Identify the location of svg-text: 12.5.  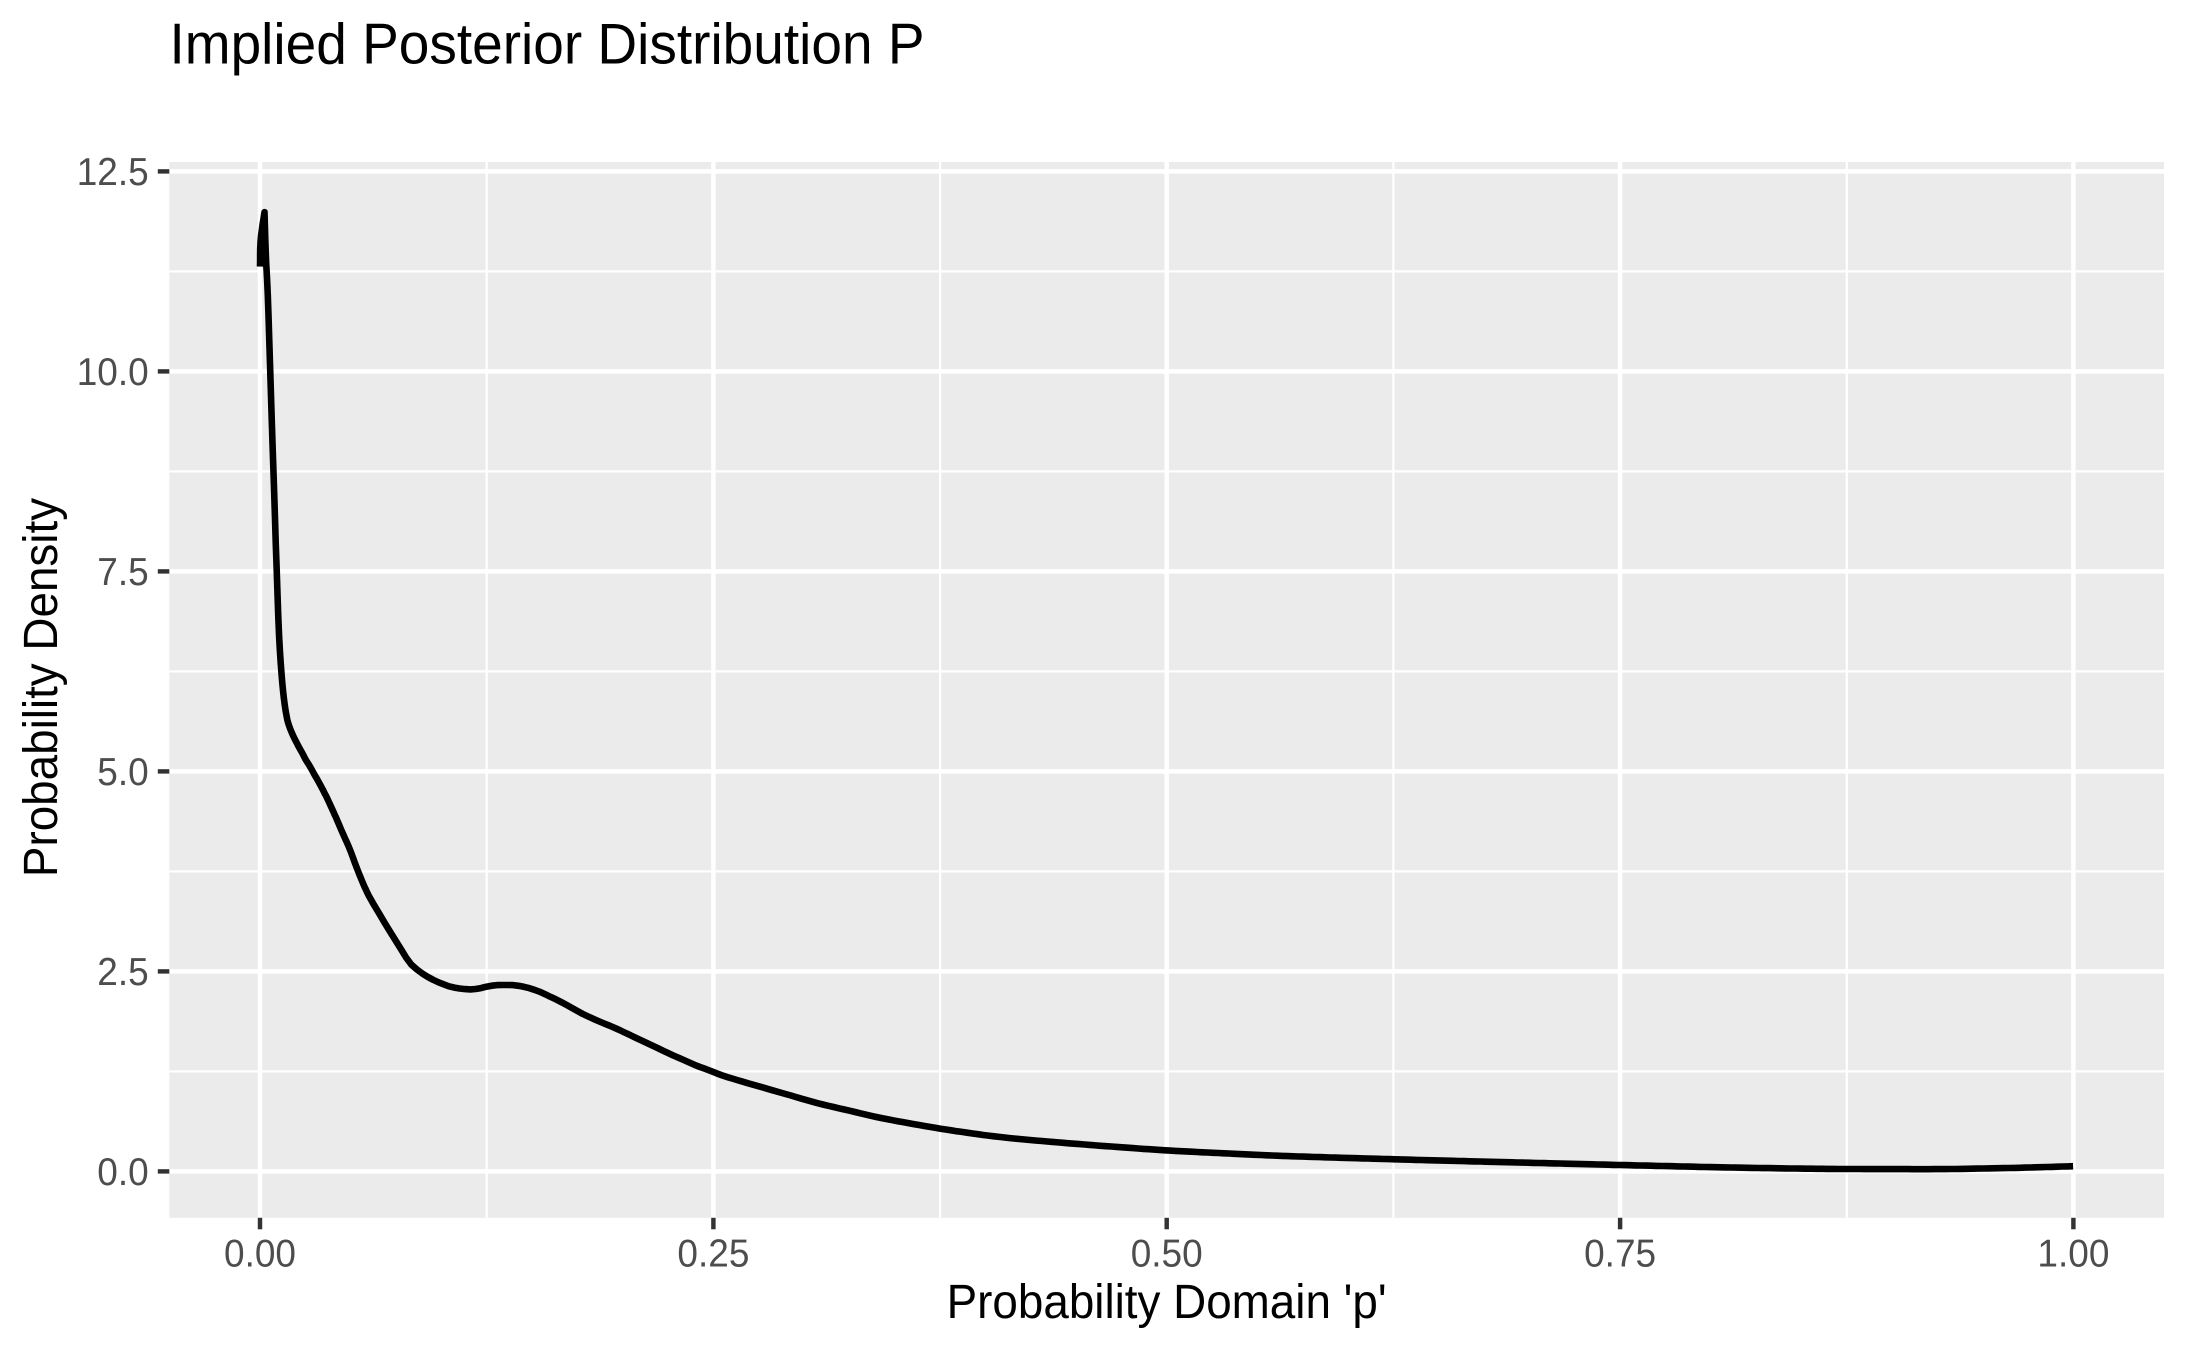
(113, 172).